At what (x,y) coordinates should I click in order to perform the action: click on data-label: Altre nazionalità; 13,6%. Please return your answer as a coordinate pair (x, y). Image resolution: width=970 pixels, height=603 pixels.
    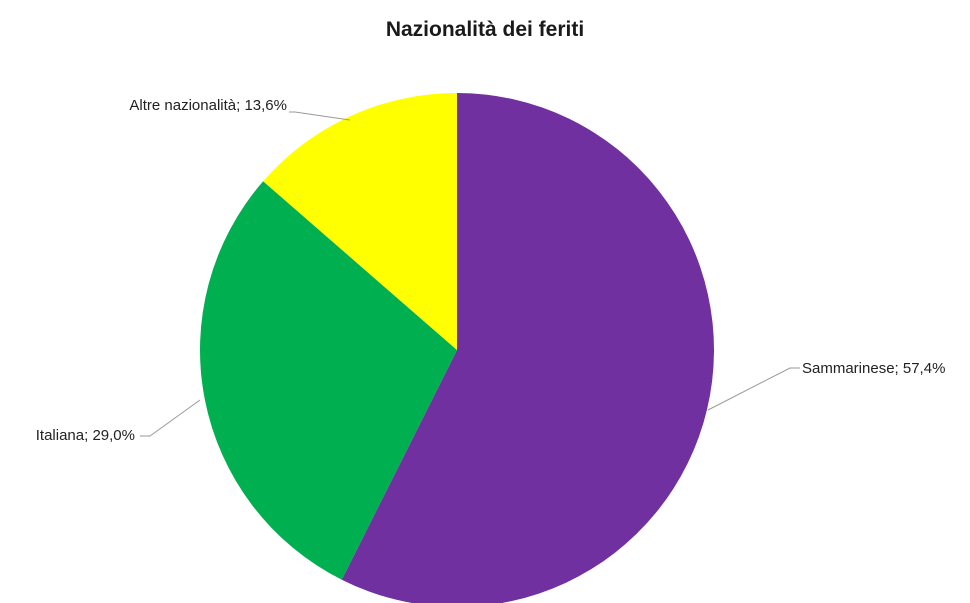
    Looking at the image, I should click on (208, 105).